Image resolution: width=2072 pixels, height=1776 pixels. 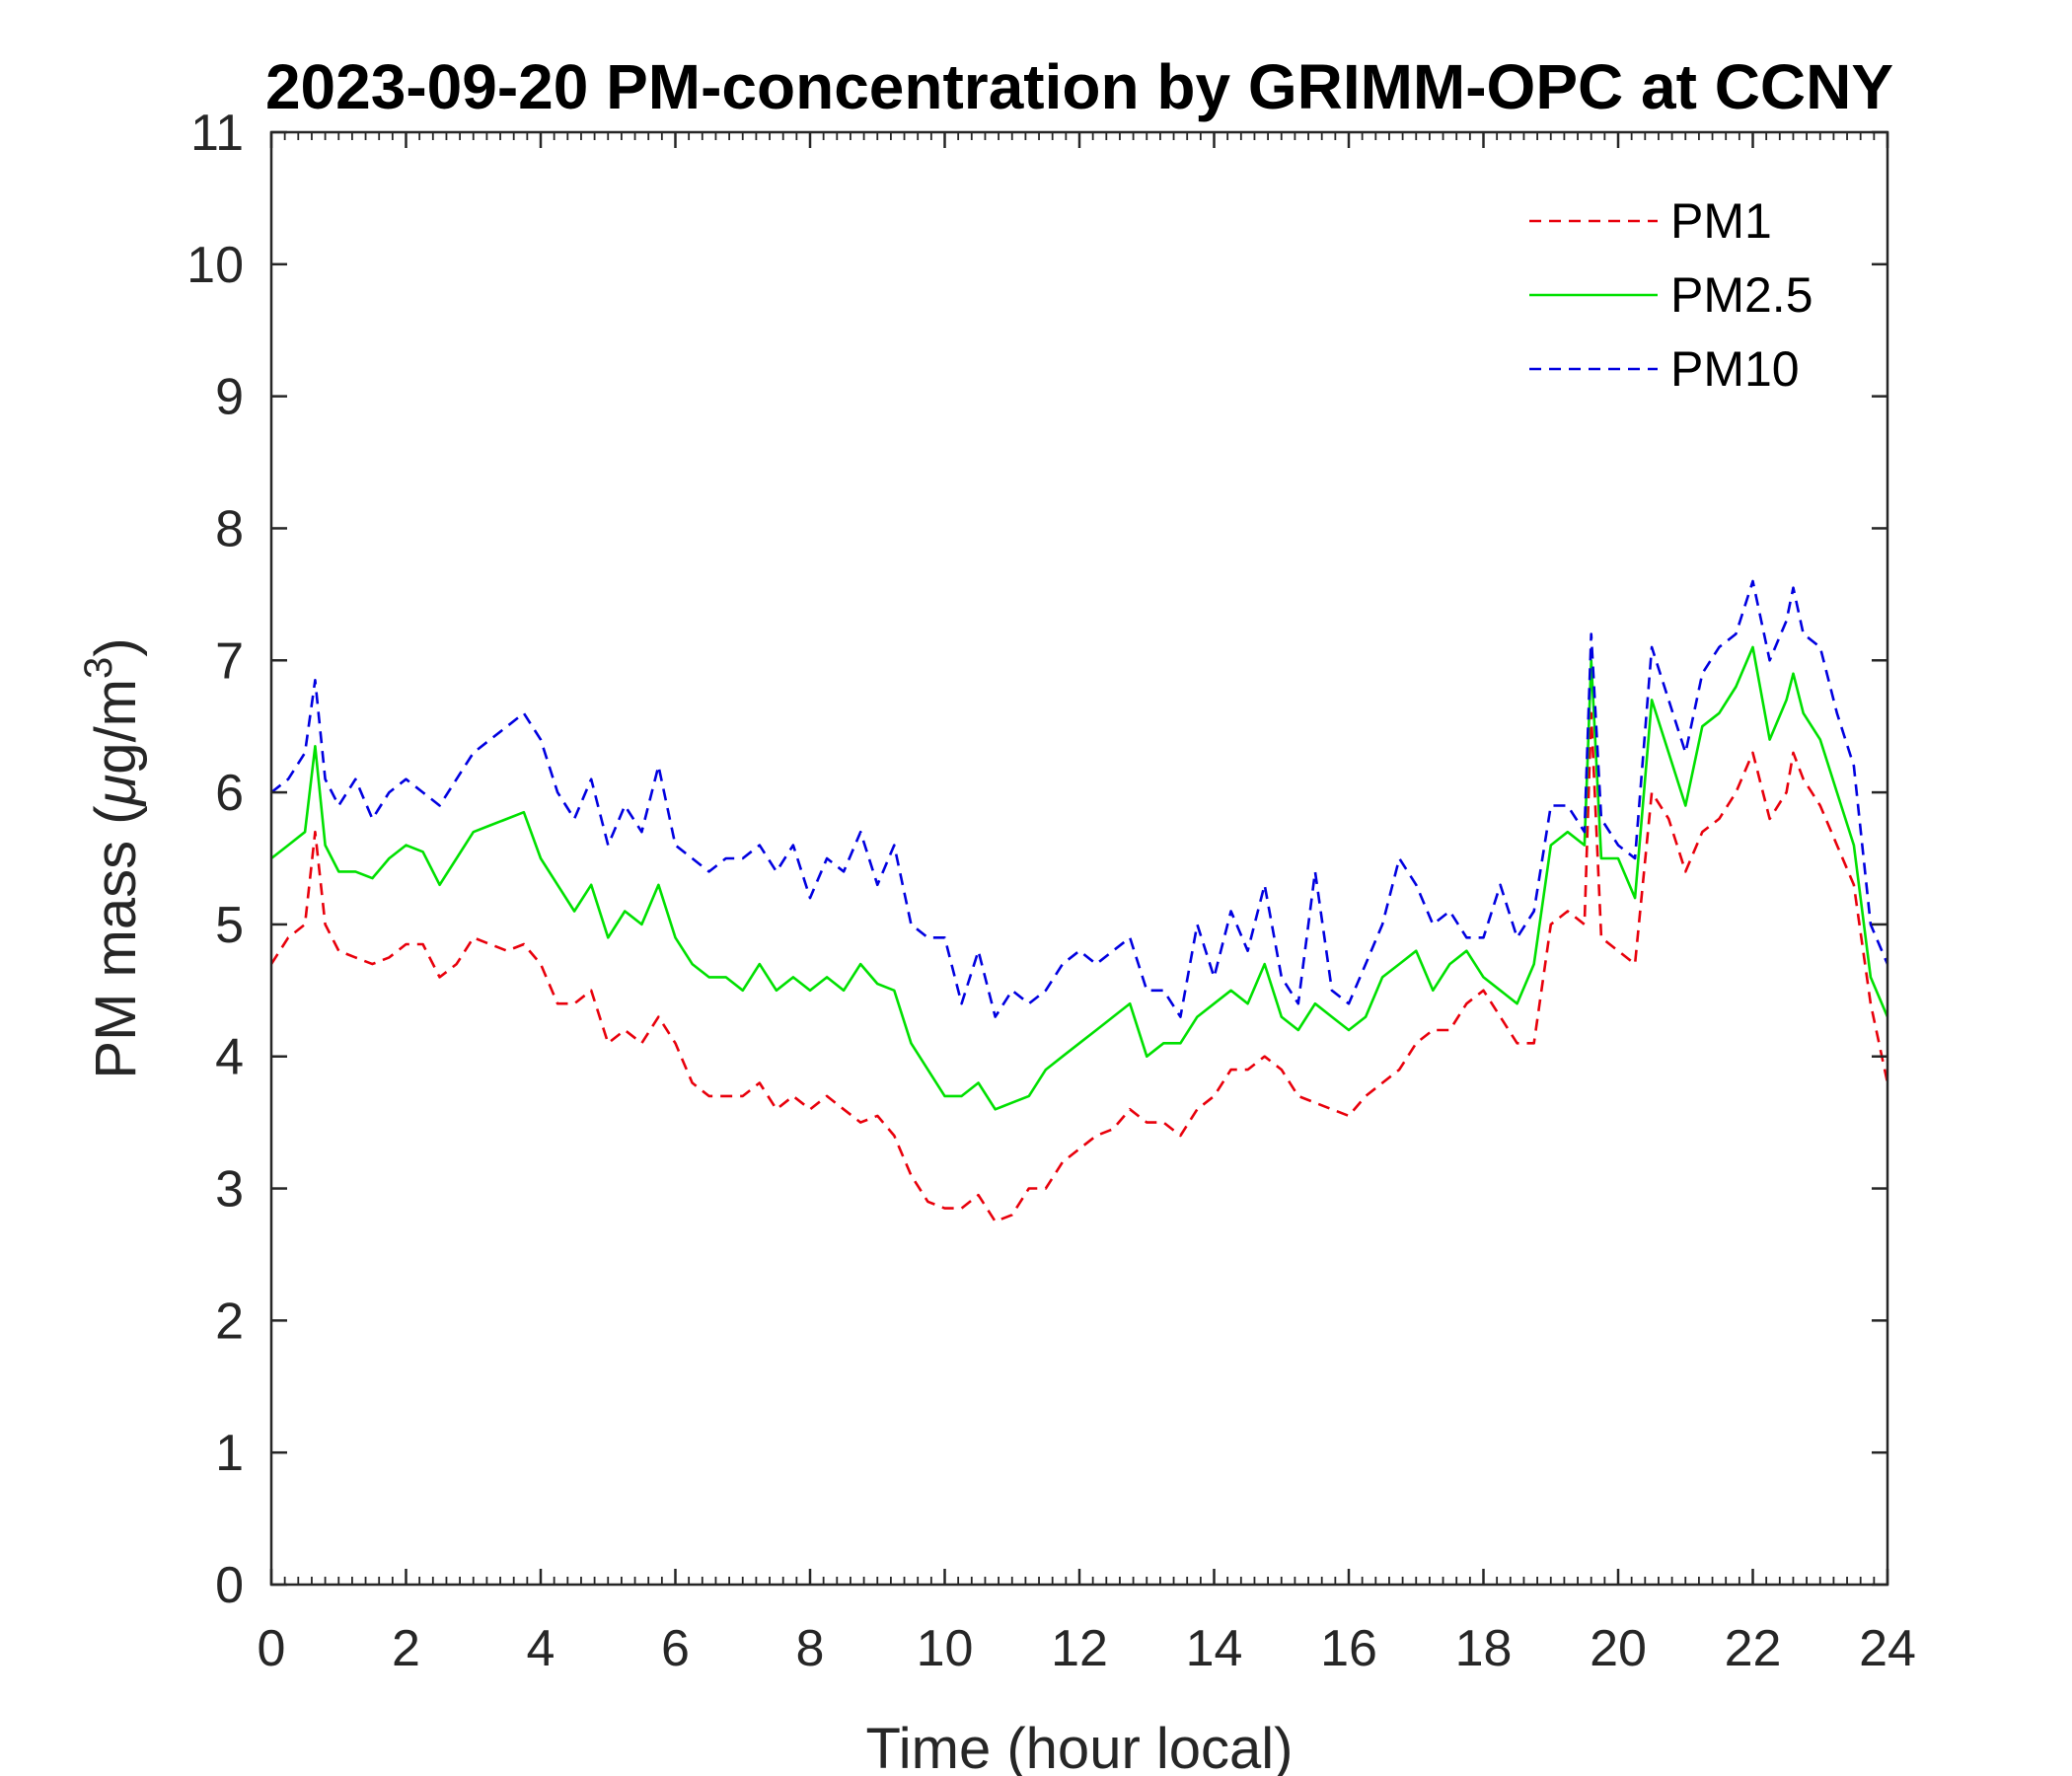 What do you see at coordinates (99, 668) in the screenshot?
I see `y-axis-label-sup: 3` at bounding box center [99, 668].